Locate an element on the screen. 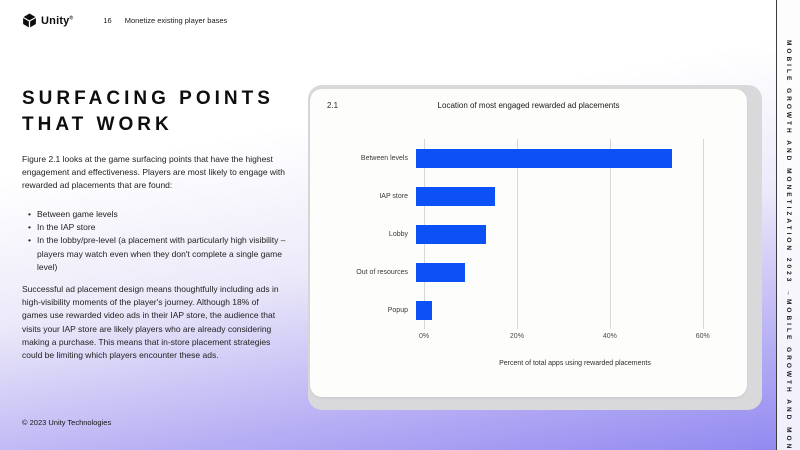 The image size is (800, 450). bar-out-of-resources is located at coordinates (440, 272).